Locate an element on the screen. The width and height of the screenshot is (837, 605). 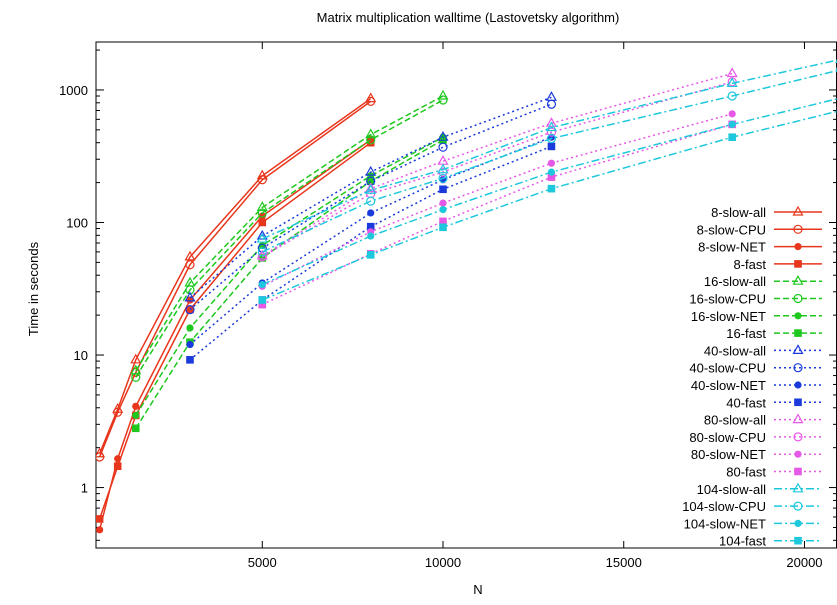
legend-item: 16-slow-all is located at coordinates (763, 281).